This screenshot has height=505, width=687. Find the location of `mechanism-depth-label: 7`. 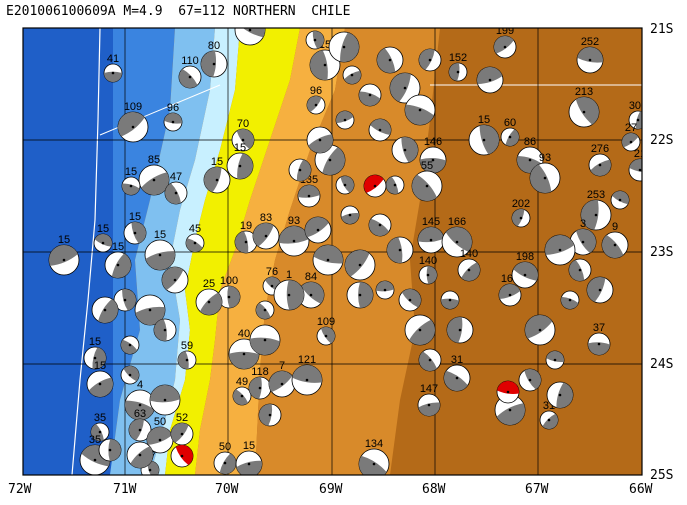

mechanism-depth-label: 7 is located at coordinates (282, 366).